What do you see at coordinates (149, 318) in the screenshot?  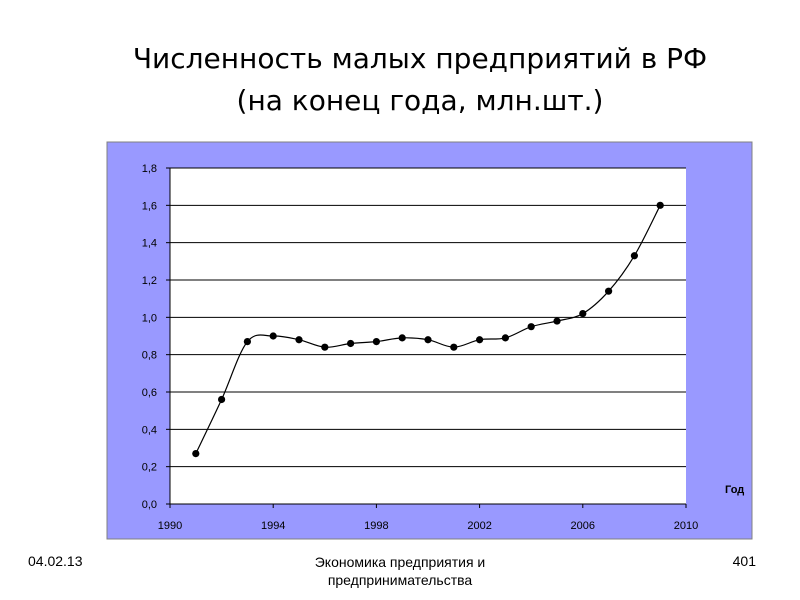 I see `y-tick-label: 1,0` at bounding box center [149, 318].